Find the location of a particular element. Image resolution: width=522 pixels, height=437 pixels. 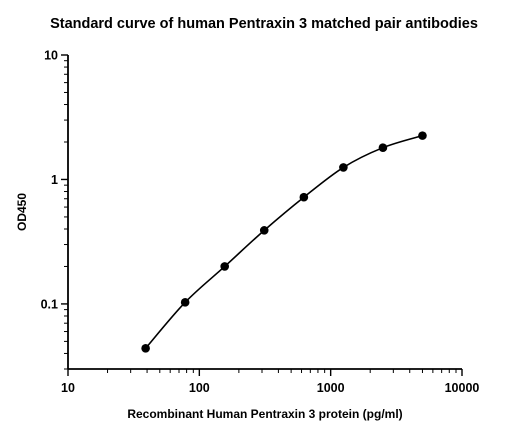

y-tick-label: 1 is located at coordinates (54, 180).